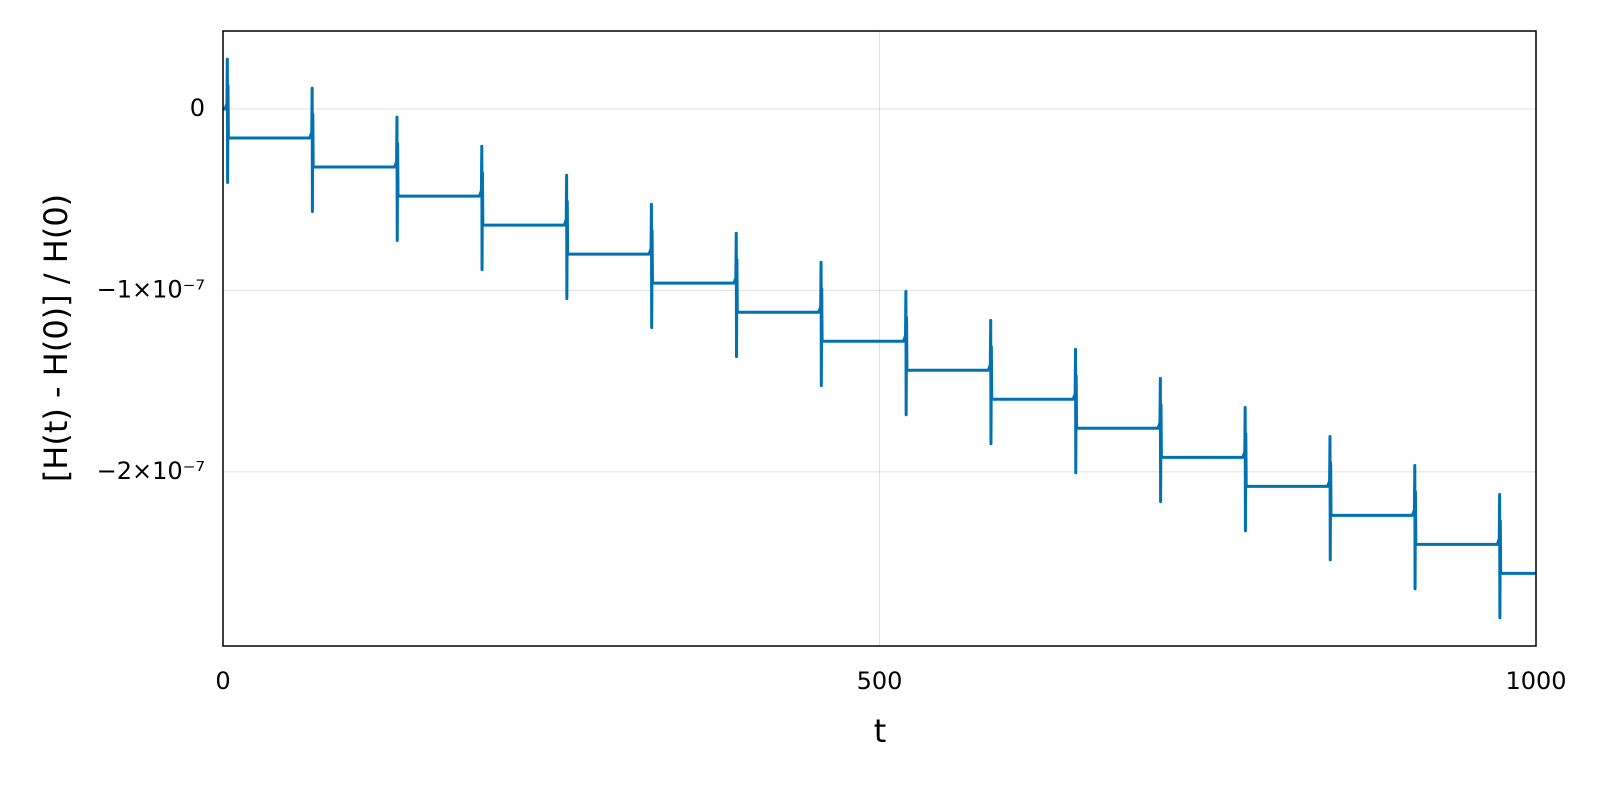 This screenshot has width=1600, height=800. I want to click on y-tick-label: 0, so click(197, 108).